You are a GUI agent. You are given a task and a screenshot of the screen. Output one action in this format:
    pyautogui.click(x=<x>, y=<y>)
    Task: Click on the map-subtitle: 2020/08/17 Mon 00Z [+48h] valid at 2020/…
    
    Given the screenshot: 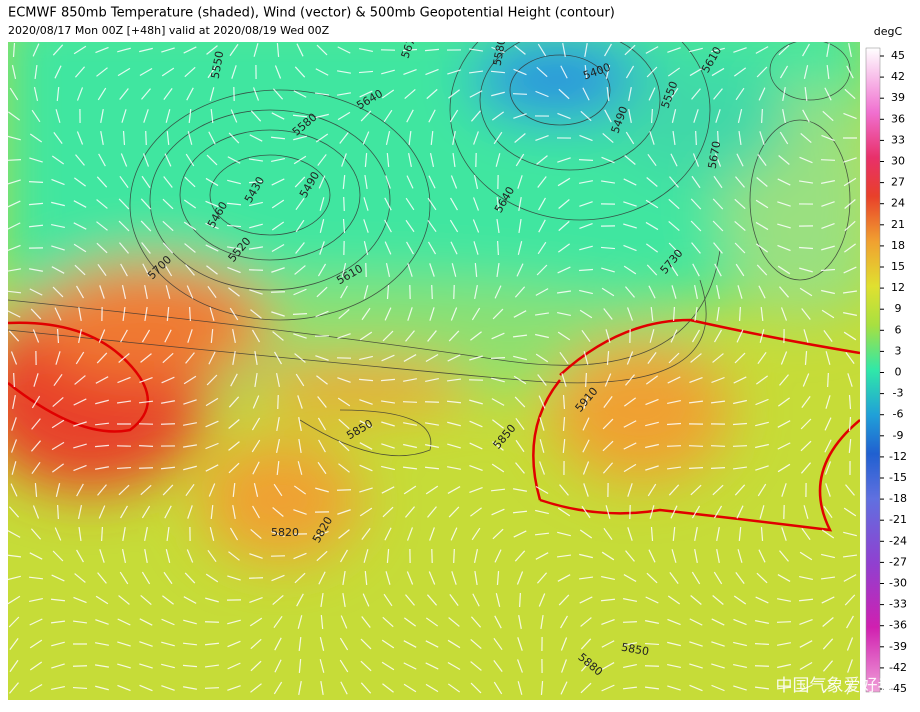 What is the action you would take?
    pyautogui.click(x=169, y=30)
    